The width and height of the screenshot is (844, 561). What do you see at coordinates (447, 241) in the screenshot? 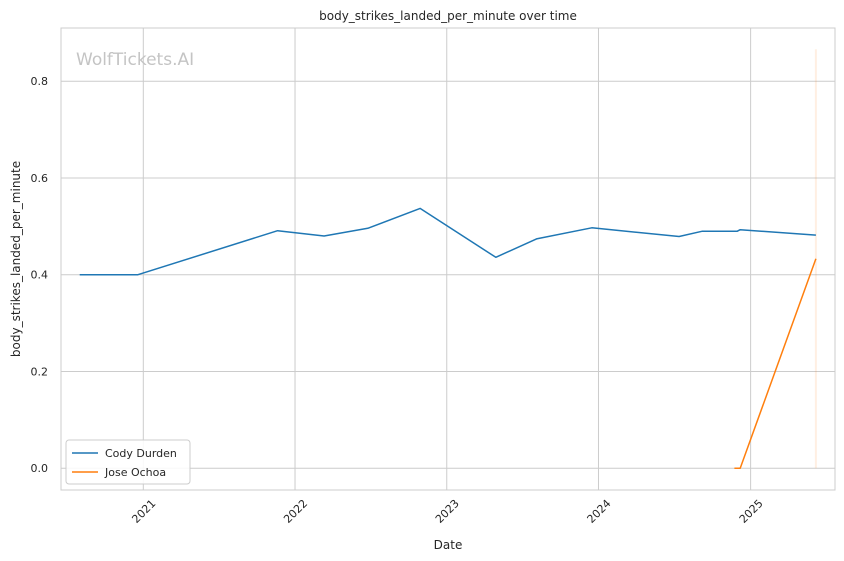
I see `series-line-cody-durden` at bounding box center [447, 241].